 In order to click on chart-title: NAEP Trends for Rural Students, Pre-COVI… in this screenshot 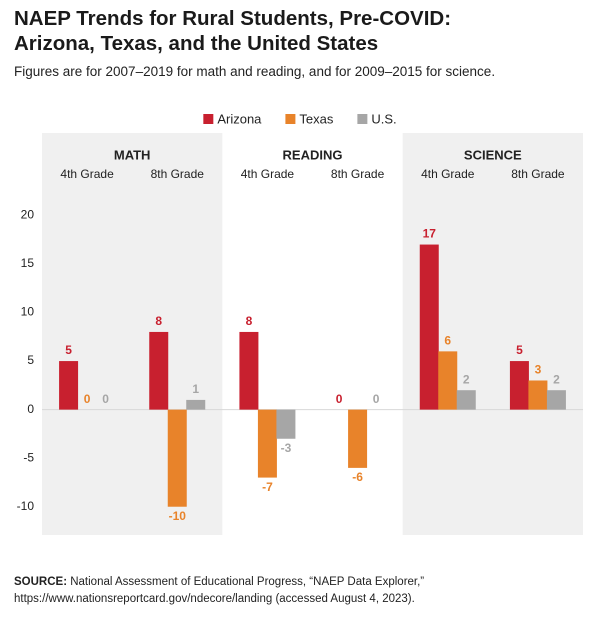, I will do `click(233, 31)`.